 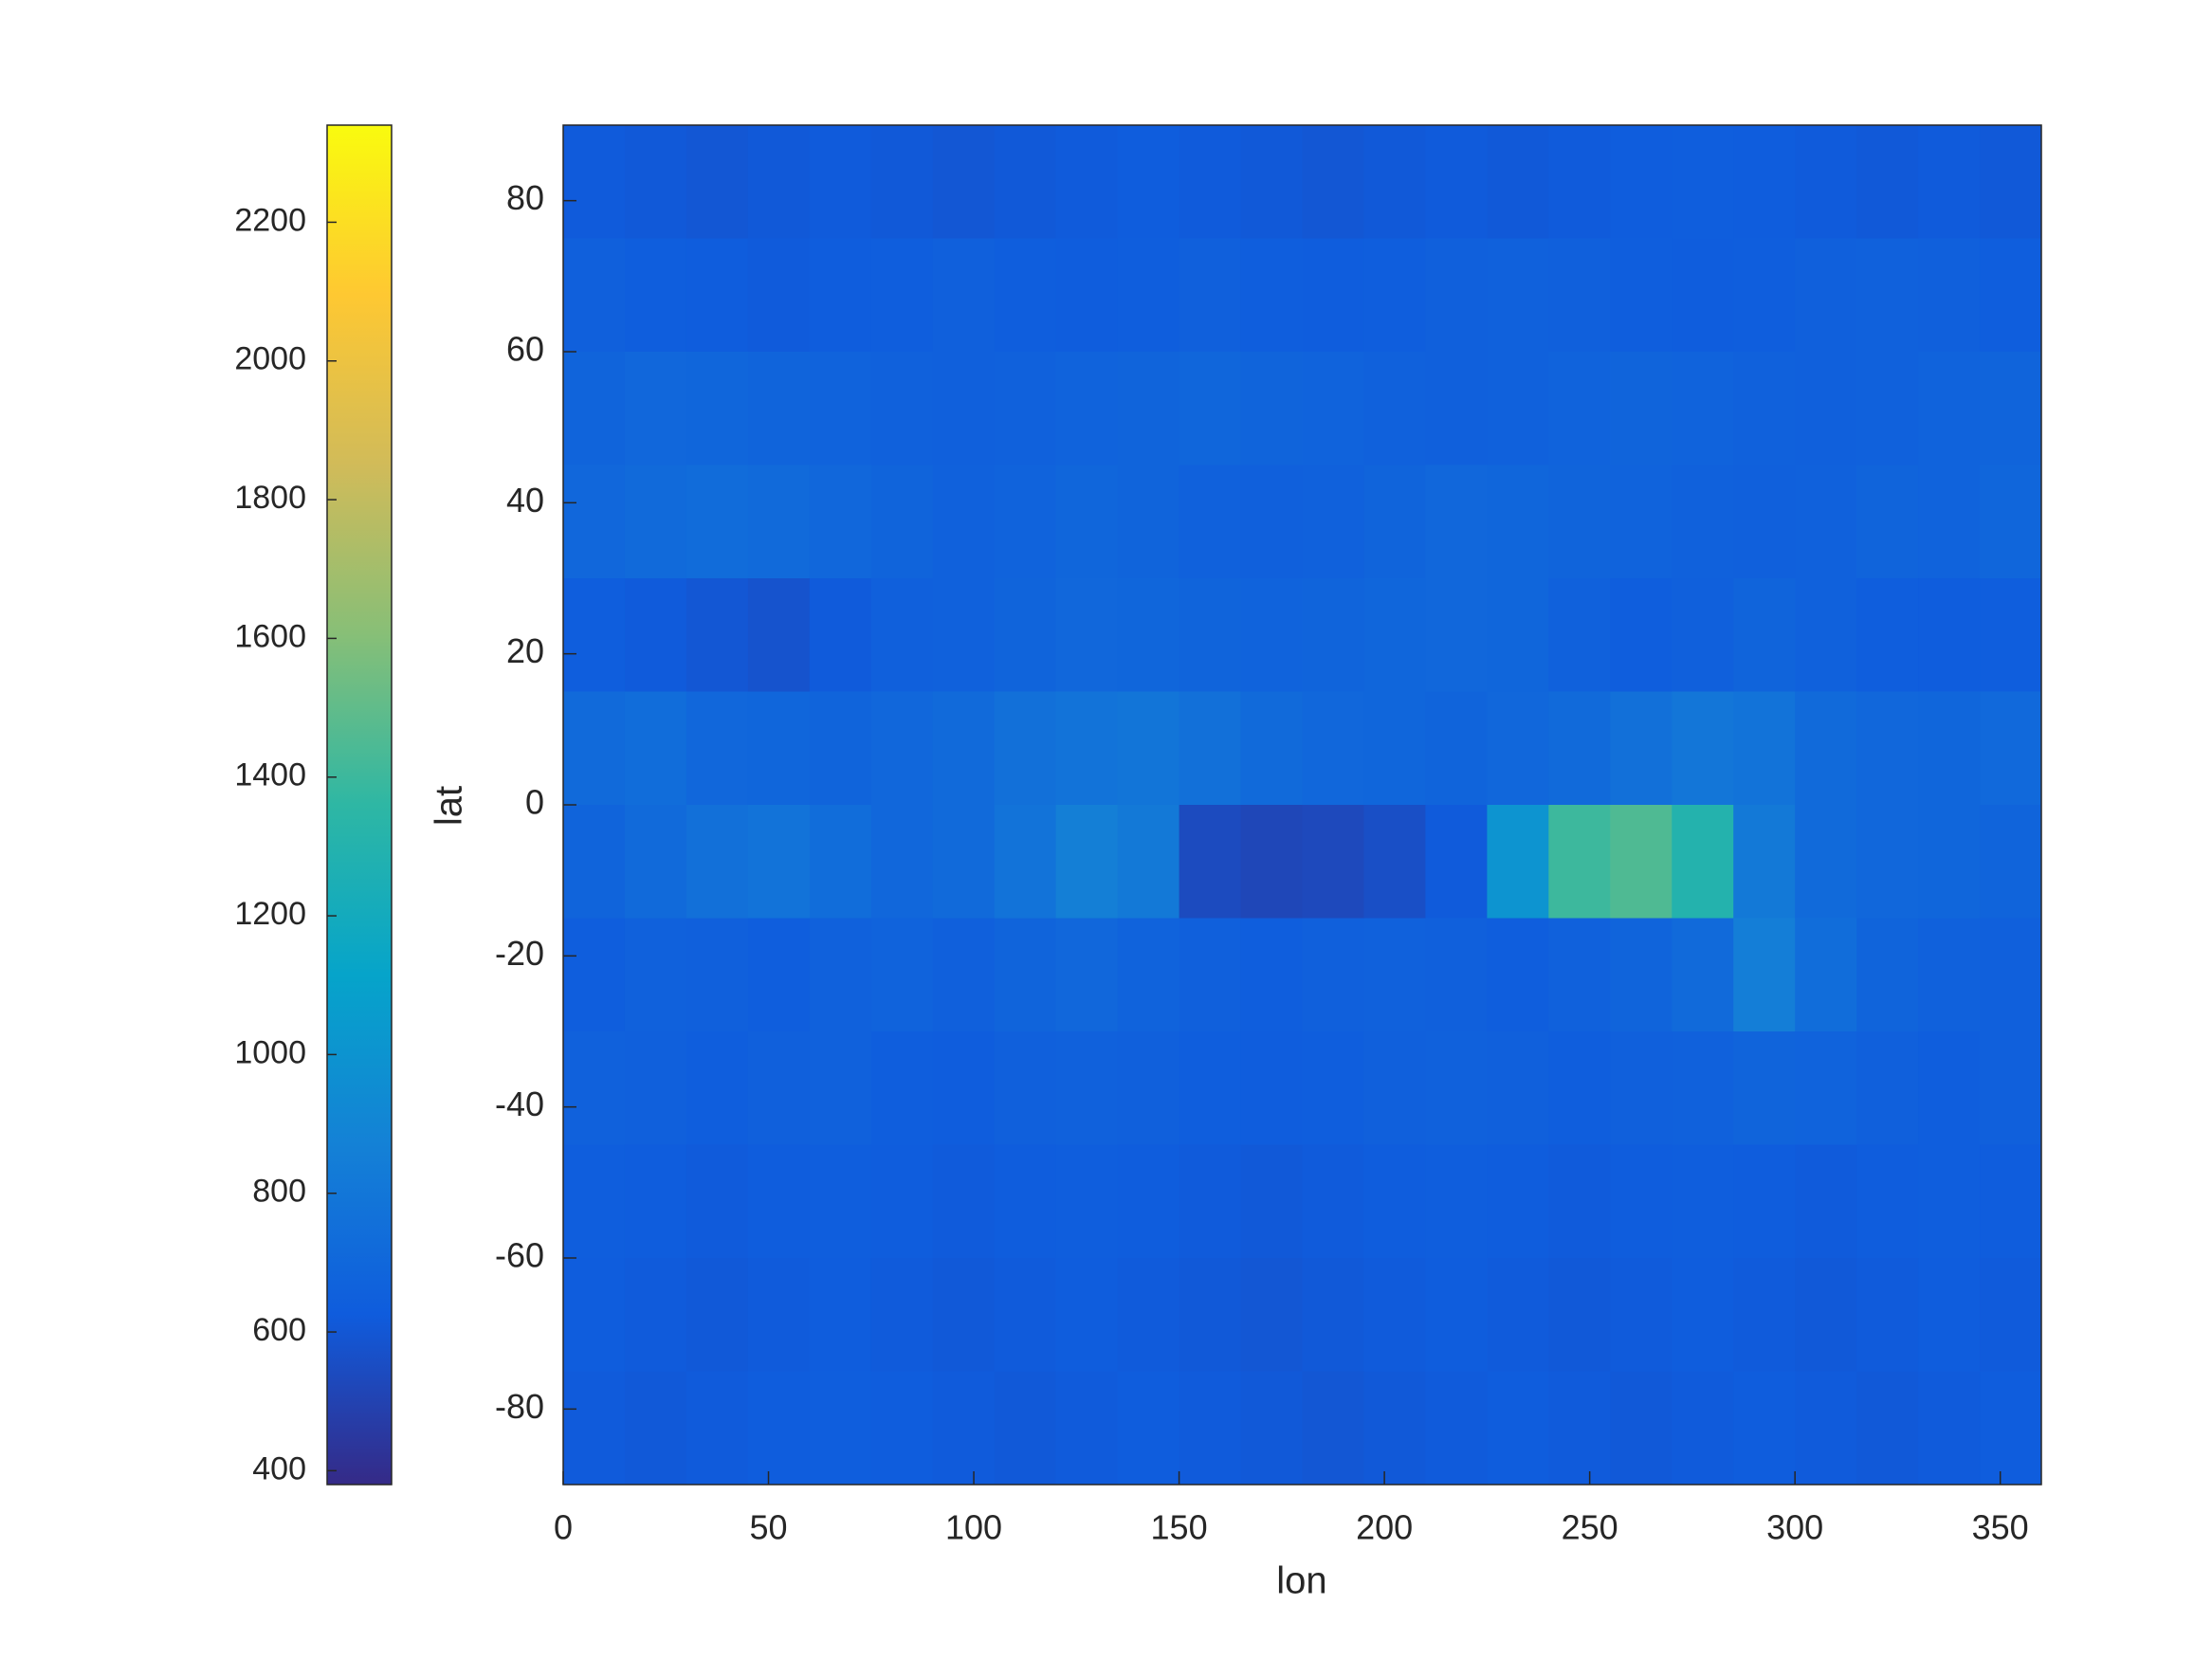 I want to click on x-tick-label: 200, so click(x=1384, y=1527).